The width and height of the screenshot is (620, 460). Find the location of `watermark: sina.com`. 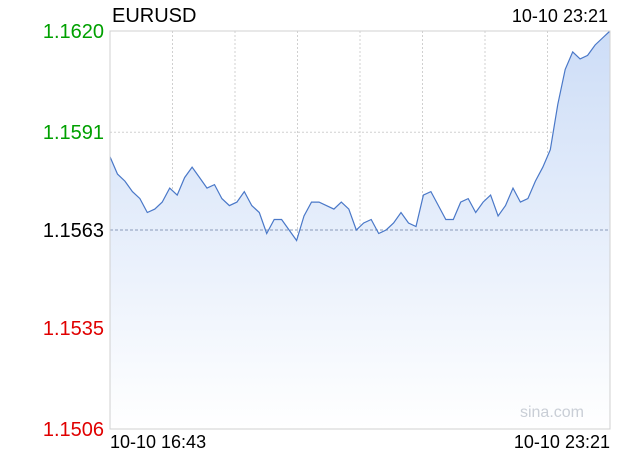

watermark: sina.com is located at coordinates (552, 412).